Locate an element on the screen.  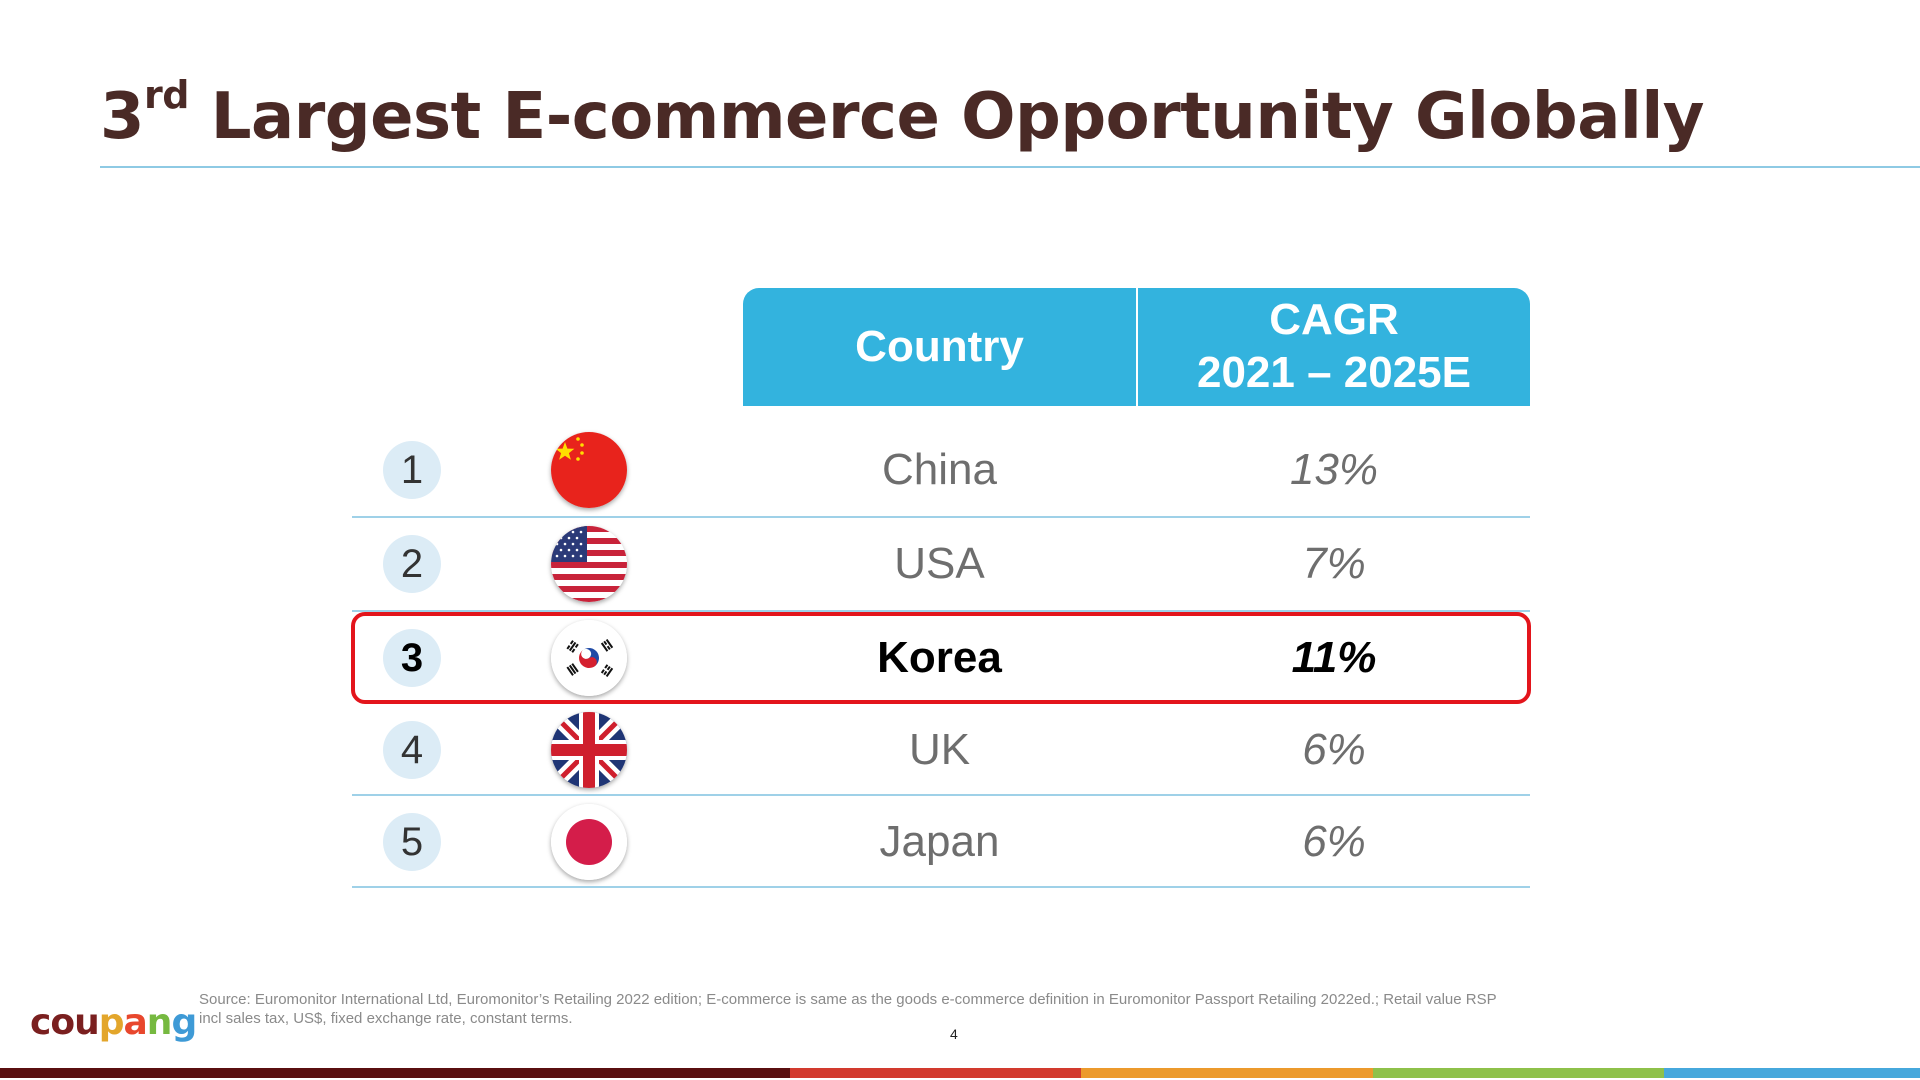
bottom-color-bar is located at coordinates (960, 1073).